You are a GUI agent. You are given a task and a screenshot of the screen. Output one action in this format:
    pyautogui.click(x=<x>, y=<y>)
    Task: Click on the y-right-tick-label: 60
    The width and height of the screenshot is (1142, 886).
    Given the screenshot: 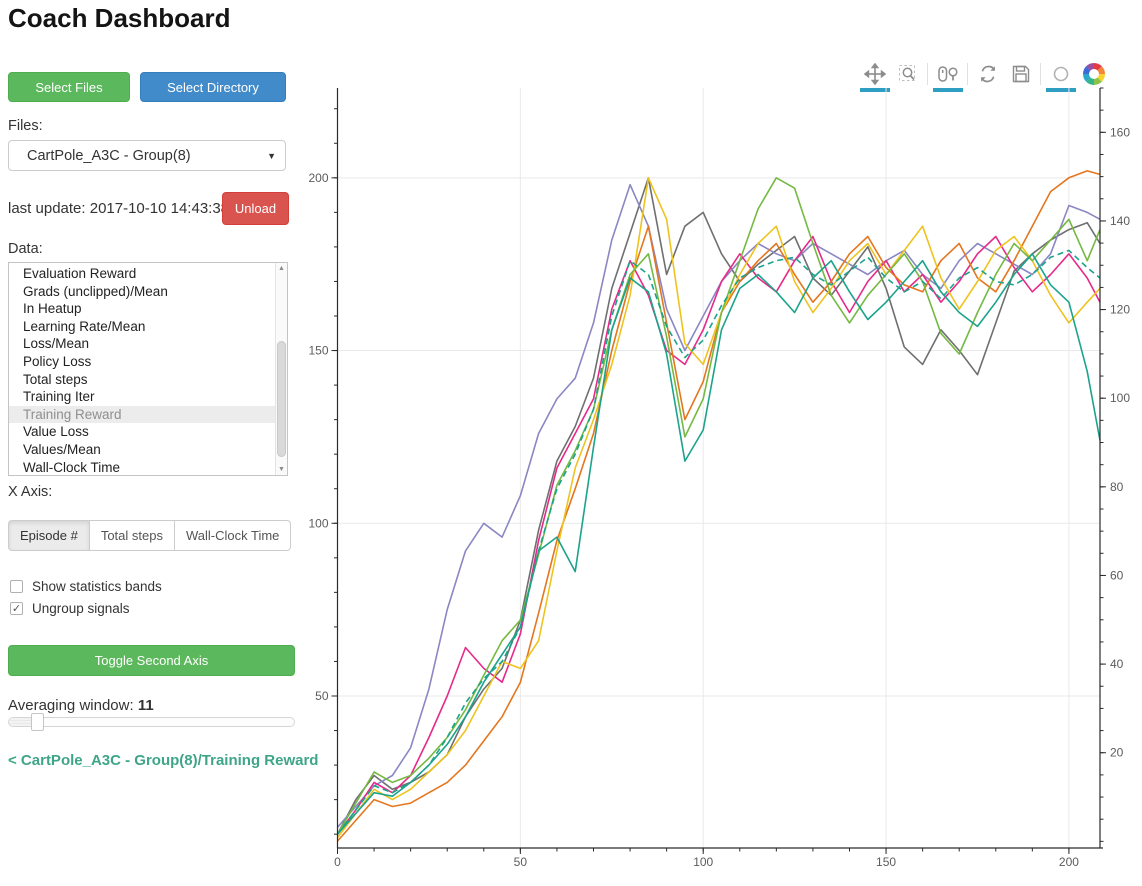 What is the action you would take?
    pyautogui.click(x=1117, y=575)
    